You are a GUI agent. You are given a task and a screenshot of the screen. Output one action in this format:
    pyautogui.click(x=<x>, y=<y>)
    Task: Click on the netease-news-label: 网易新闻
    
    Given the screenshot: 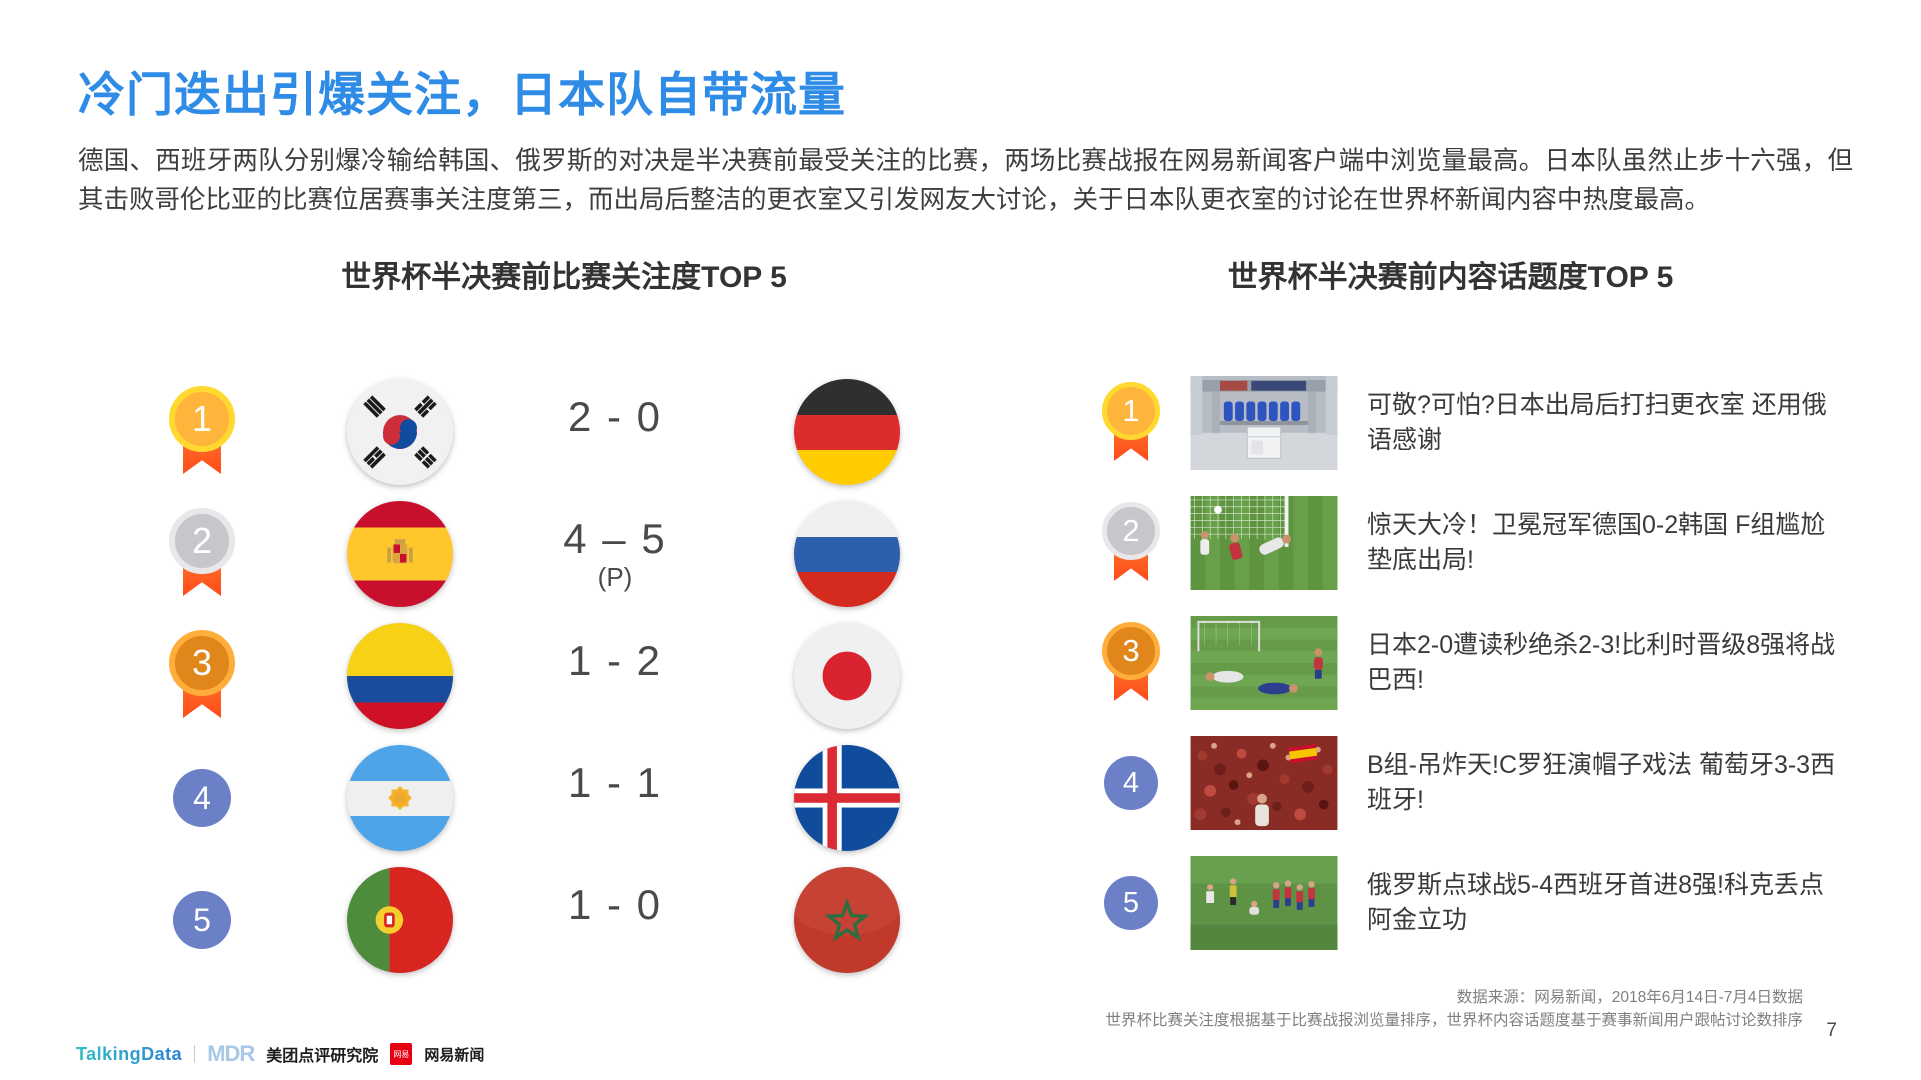 What is the action you would take?
    pyautogui.click(x=454, y=1055)
    